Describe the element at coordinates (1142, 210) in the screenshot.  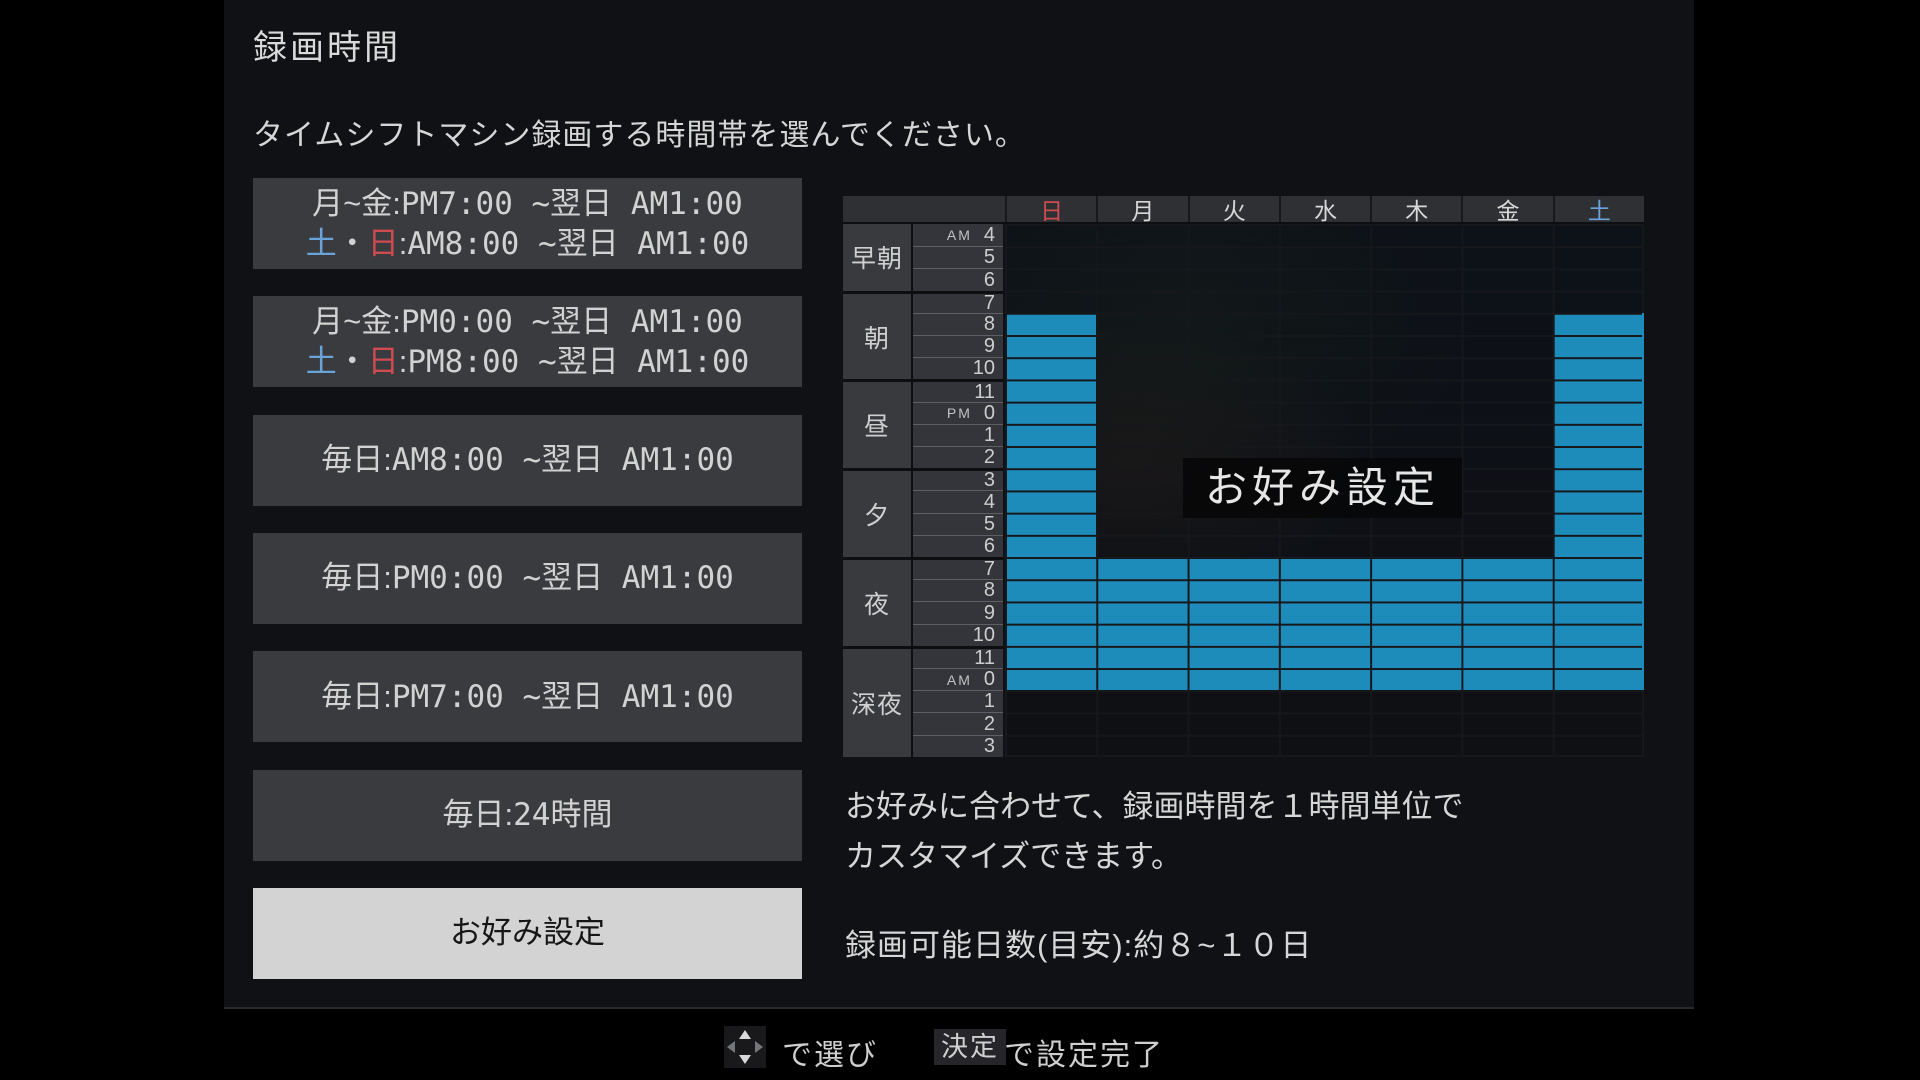
I see `day-header-1: 月` at that location.